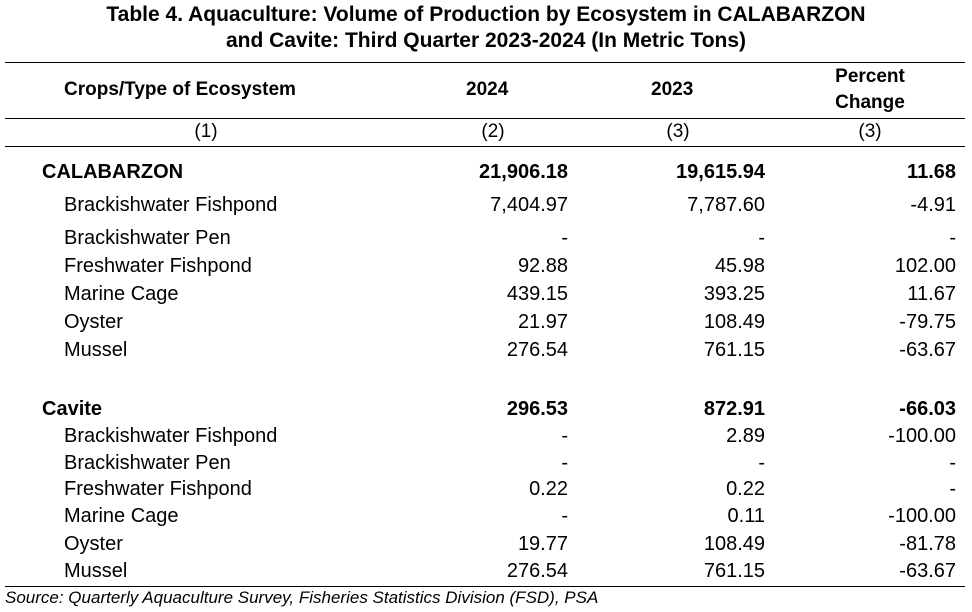 This screenshot has height=612, width=972. I want to click on cell-2023: 872.91, so click(734, 409).